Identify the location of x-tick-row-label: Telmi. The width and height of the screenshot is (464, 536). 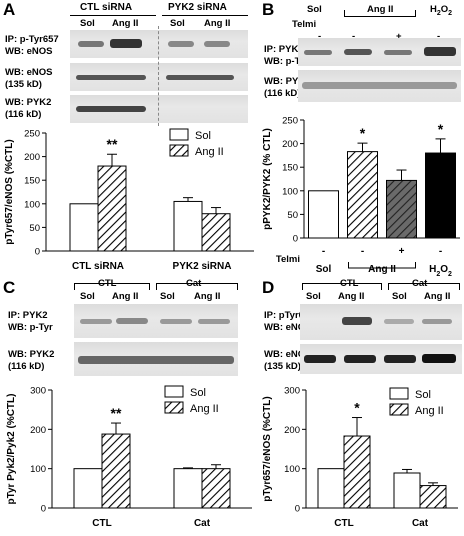
(288, 259).